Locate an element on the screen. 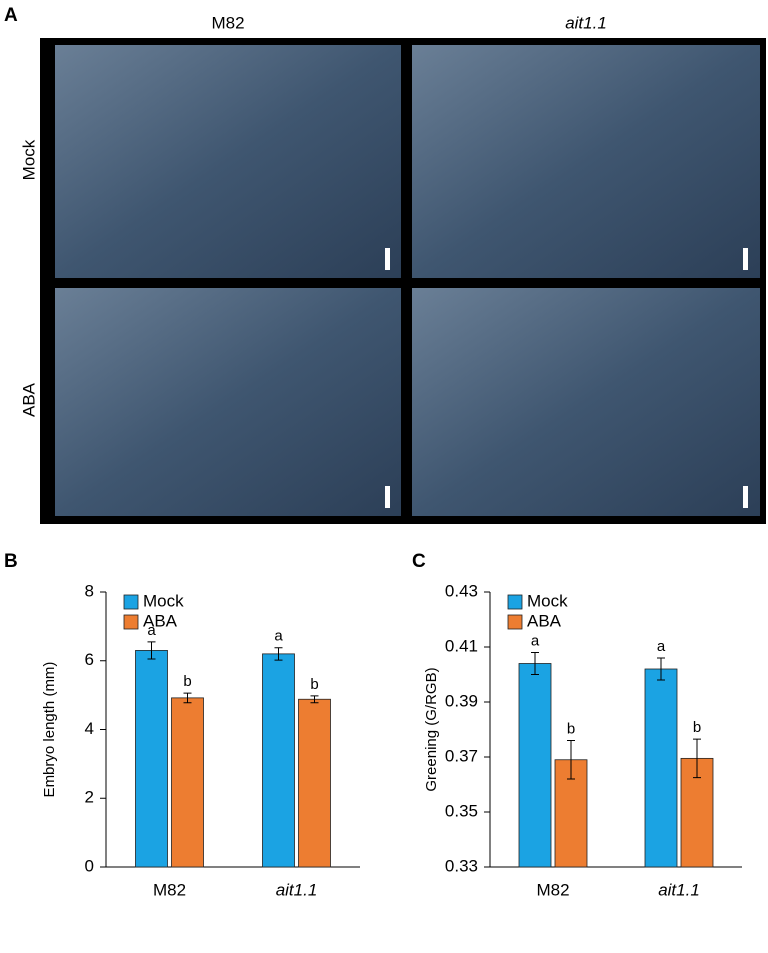 The height and width of the screenshot is (953, 768). y-tick-label: 8 is located at coordinates (89, 590).